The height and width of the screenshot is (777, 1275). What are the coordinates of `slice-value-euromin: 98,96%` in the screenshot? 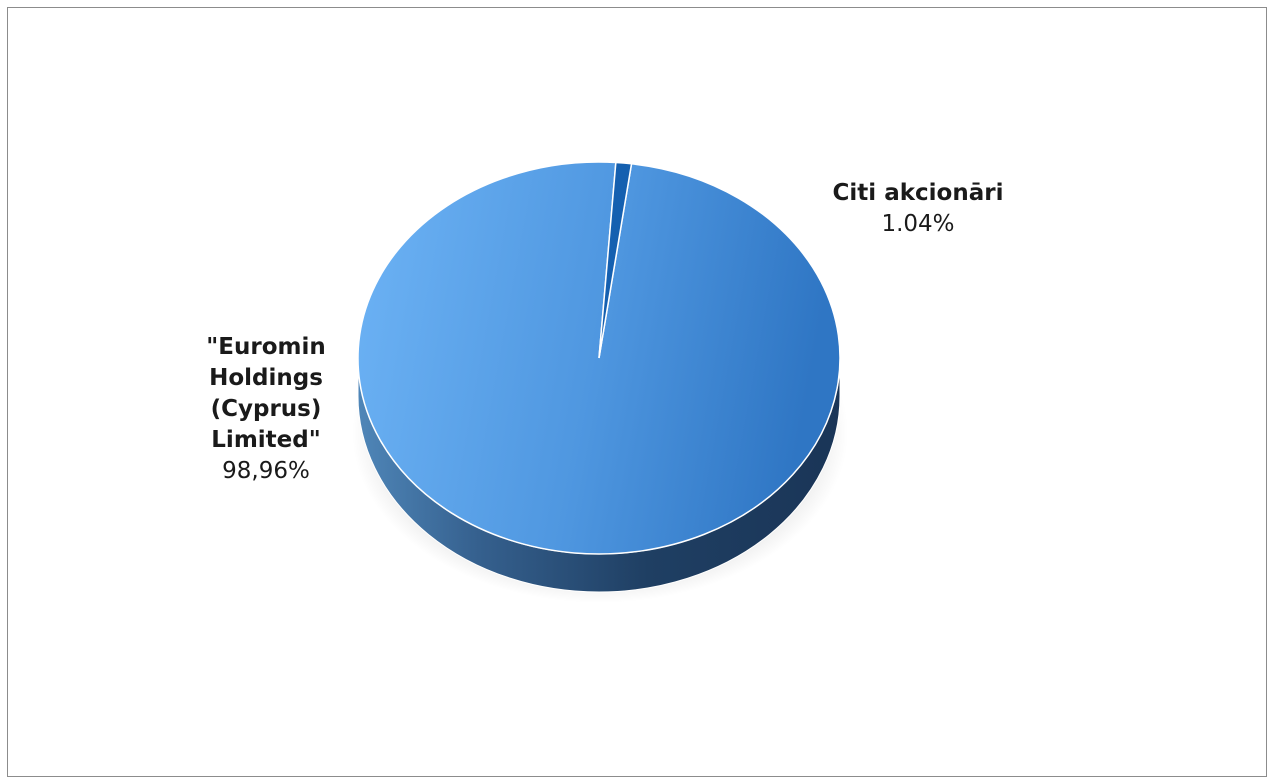 It's located at (266, 471).